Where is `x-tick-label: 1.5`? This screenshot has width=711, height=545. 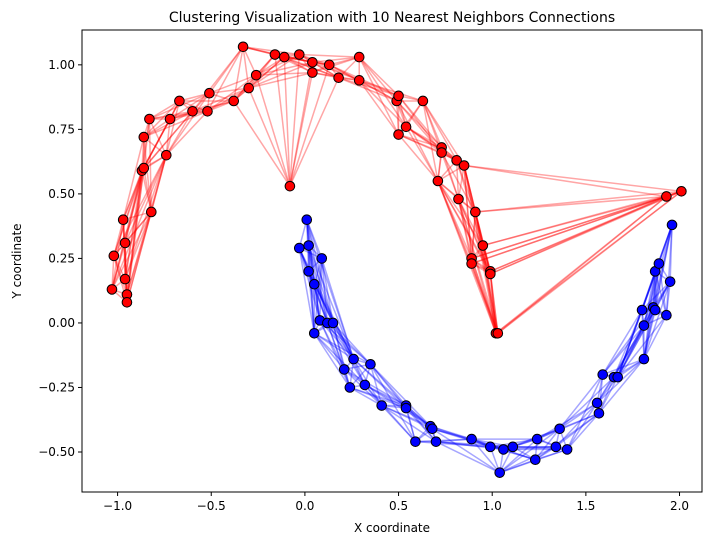
x-tick-label: 1.5 is located at coordinates (585, 506).